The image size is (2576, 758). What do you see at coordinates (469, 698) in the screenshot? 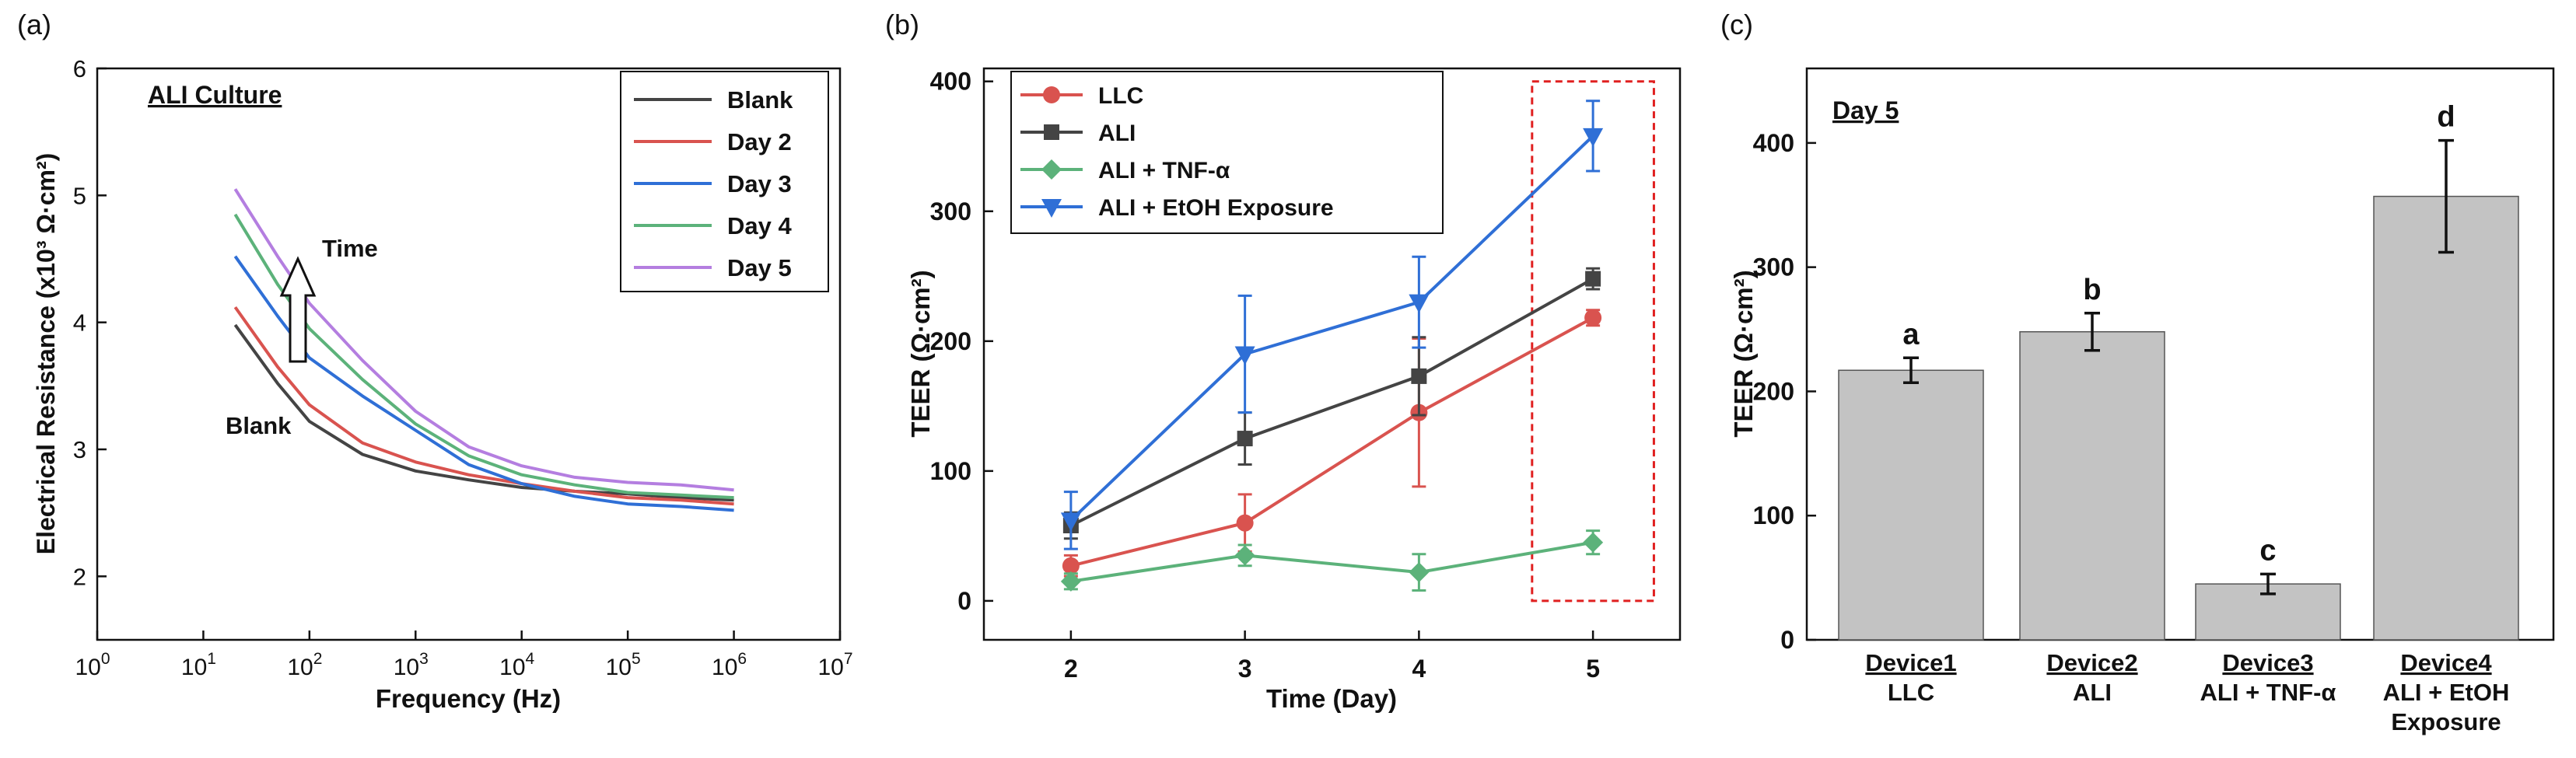
I see `panel-a-x-axis-label: Frequency (Hz)` at bounding box center [469, 698].